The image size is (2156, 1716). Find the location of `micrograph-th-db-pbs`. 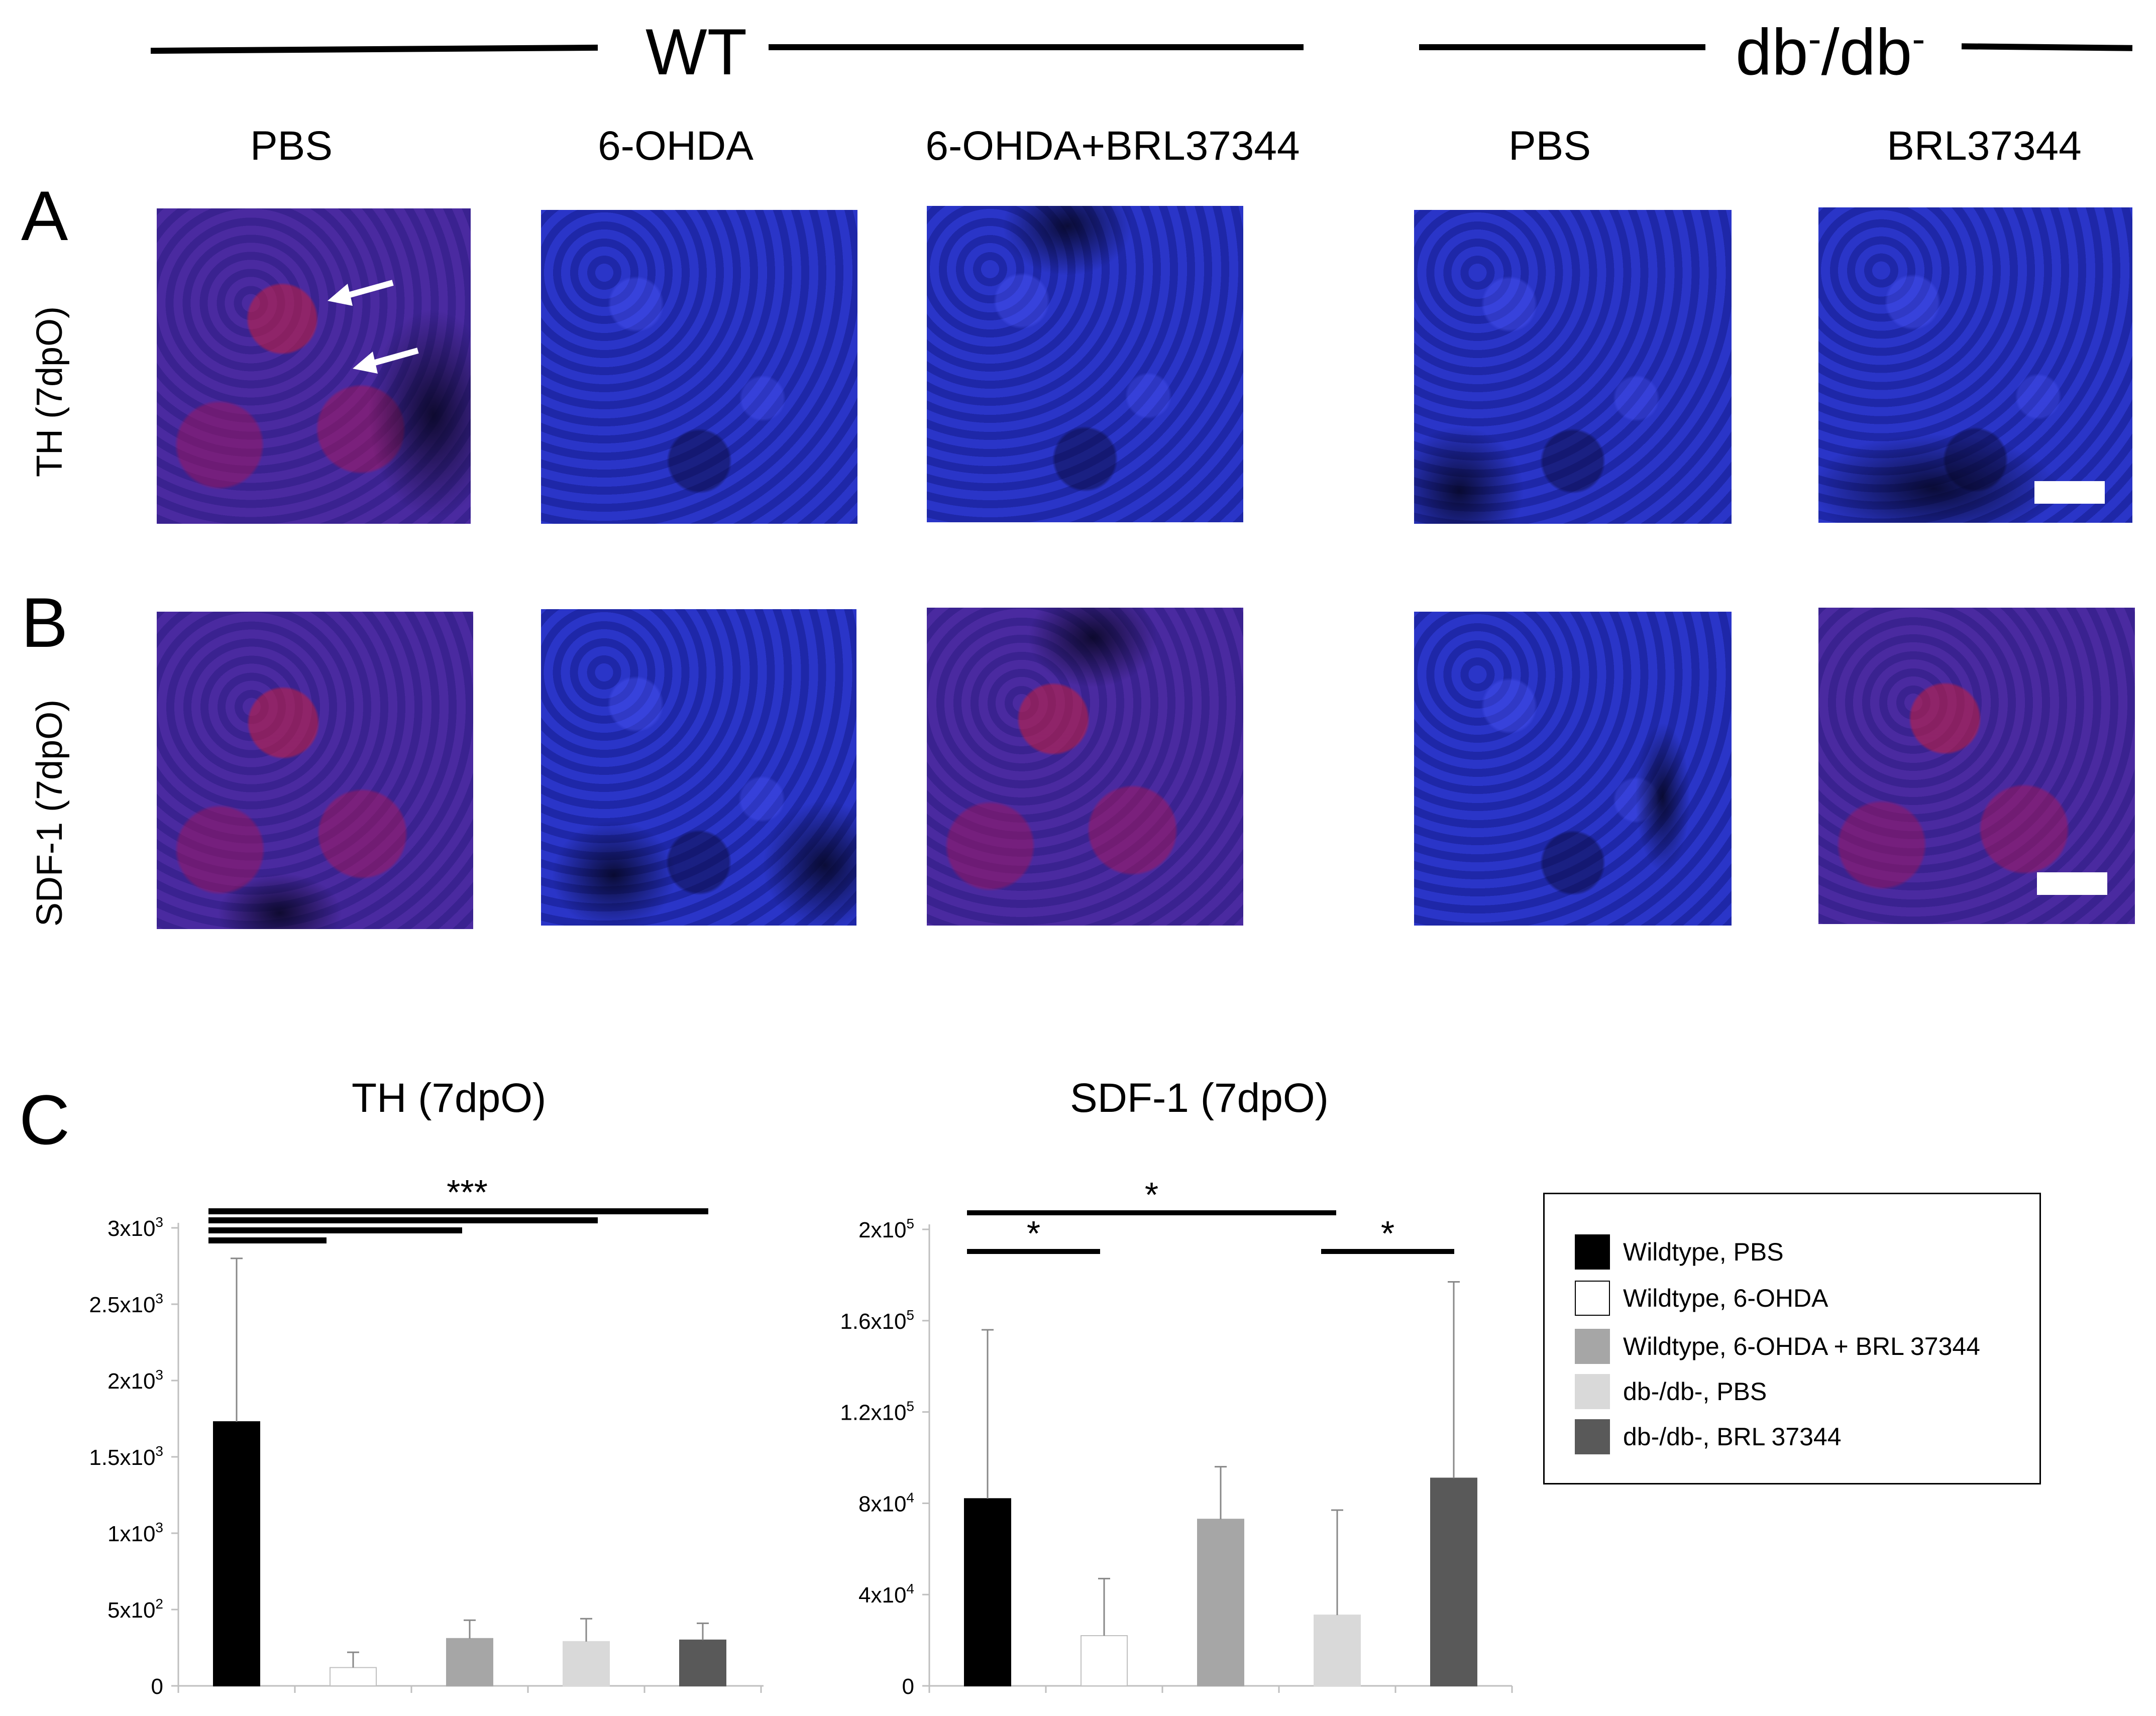

micrograph-th-db-pbs is located at coordinates (1573, 367).